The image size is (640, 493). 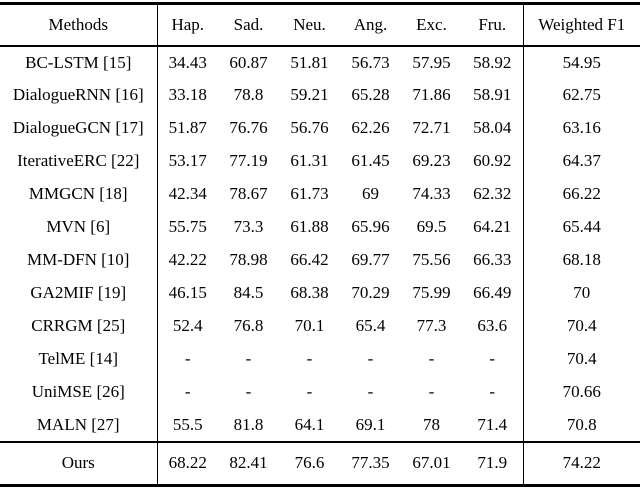 What do you see at coordinates (493, 24) in the screenshot?
I see `column-header-fru: Fru.` at bounding box center [493, 24].